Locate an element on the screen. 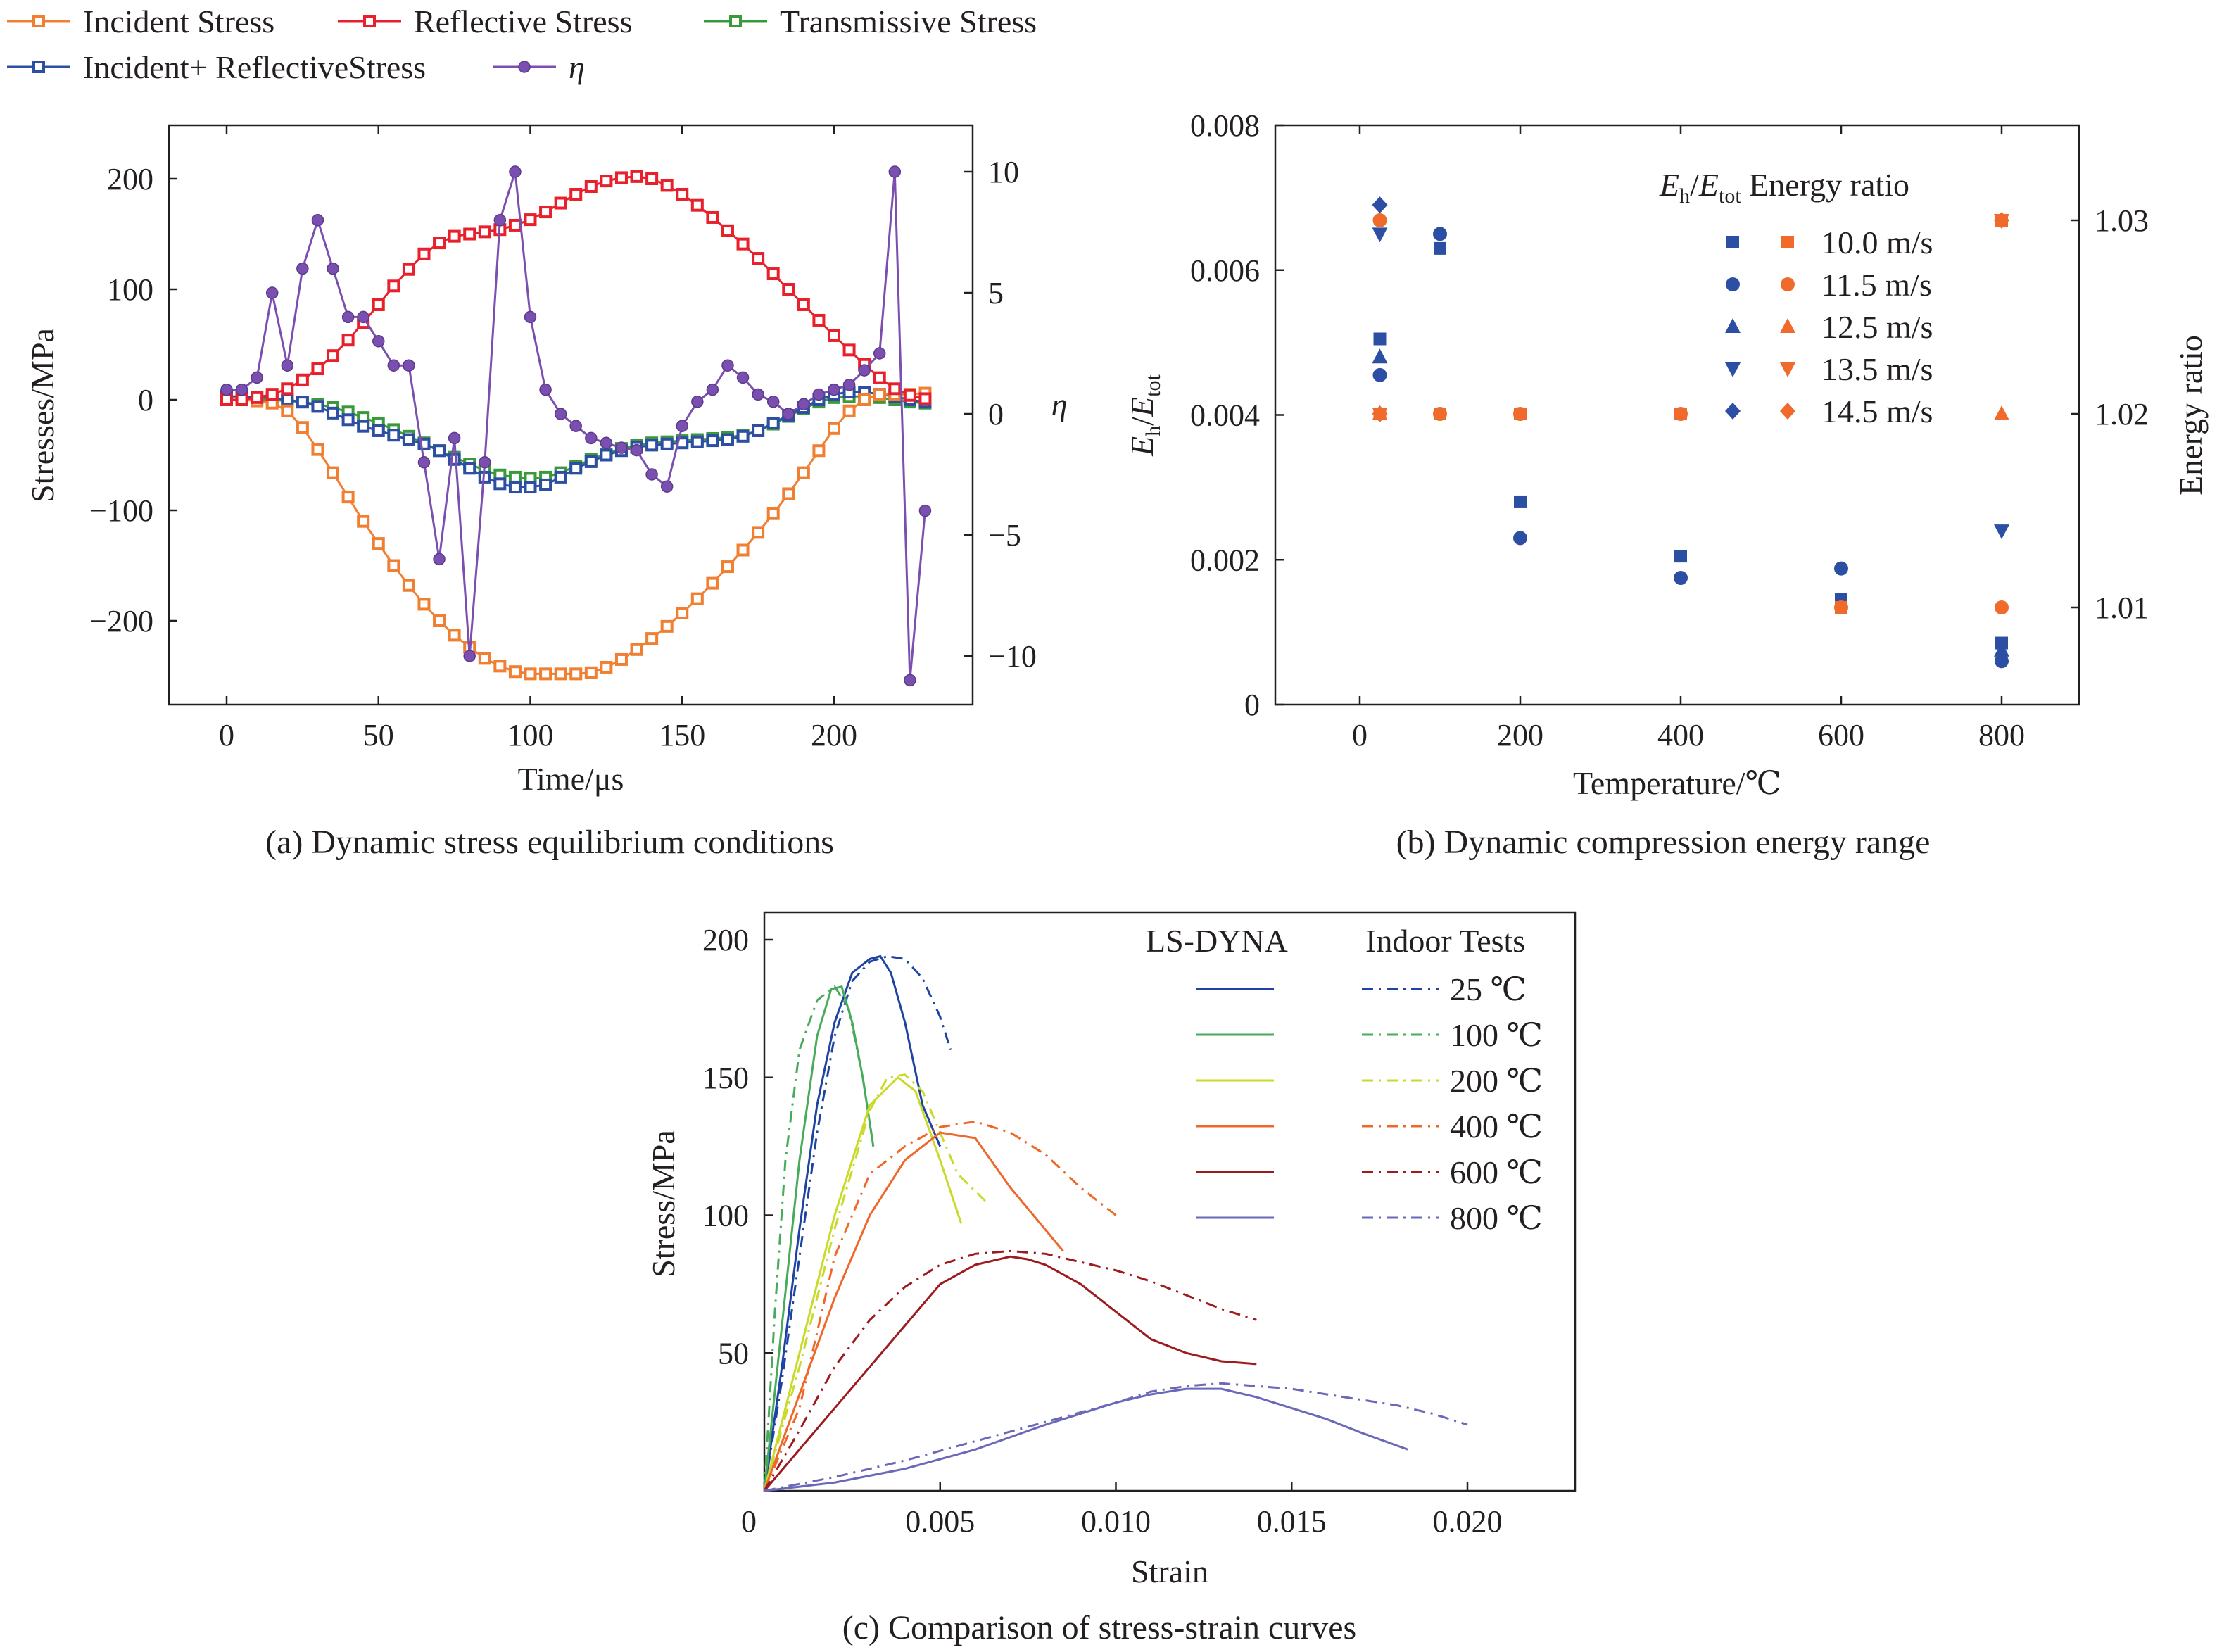 This screenshot has width=2217, height=1652. panel-b-legend-item: 11.5 m/s is located at coordinates (1829, 285).